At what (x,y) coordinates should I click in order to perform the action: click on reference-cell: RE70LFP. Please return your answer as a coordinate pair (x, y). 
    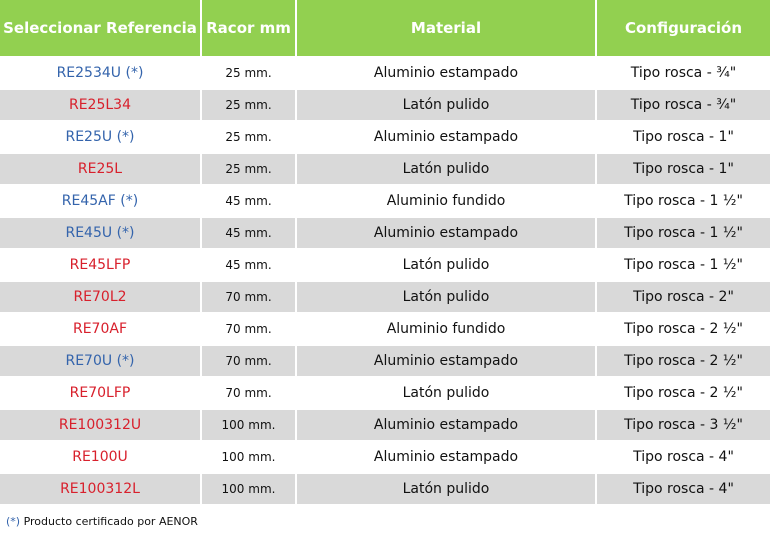
    Looking at the image, I should click on (100, 393).